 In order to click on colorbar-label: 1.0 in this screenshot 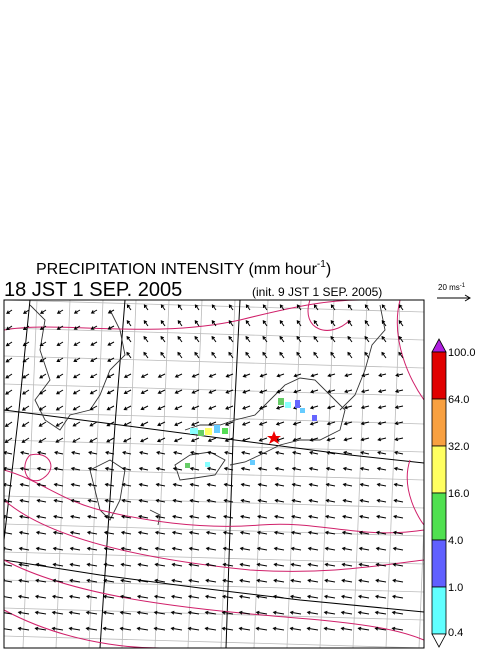, I will do `click(455, 588)`.